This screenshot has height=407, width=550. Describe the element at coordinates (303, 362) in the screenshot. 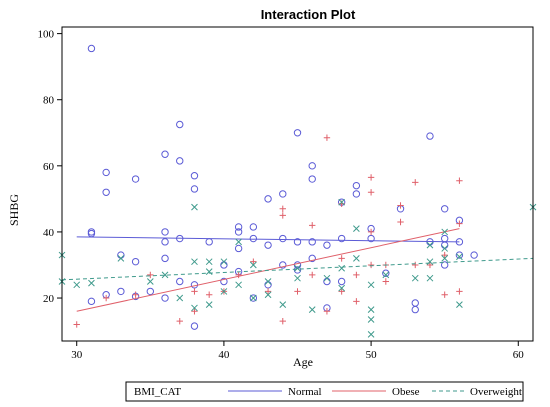

I see `x-axis-label: Age` at that location.